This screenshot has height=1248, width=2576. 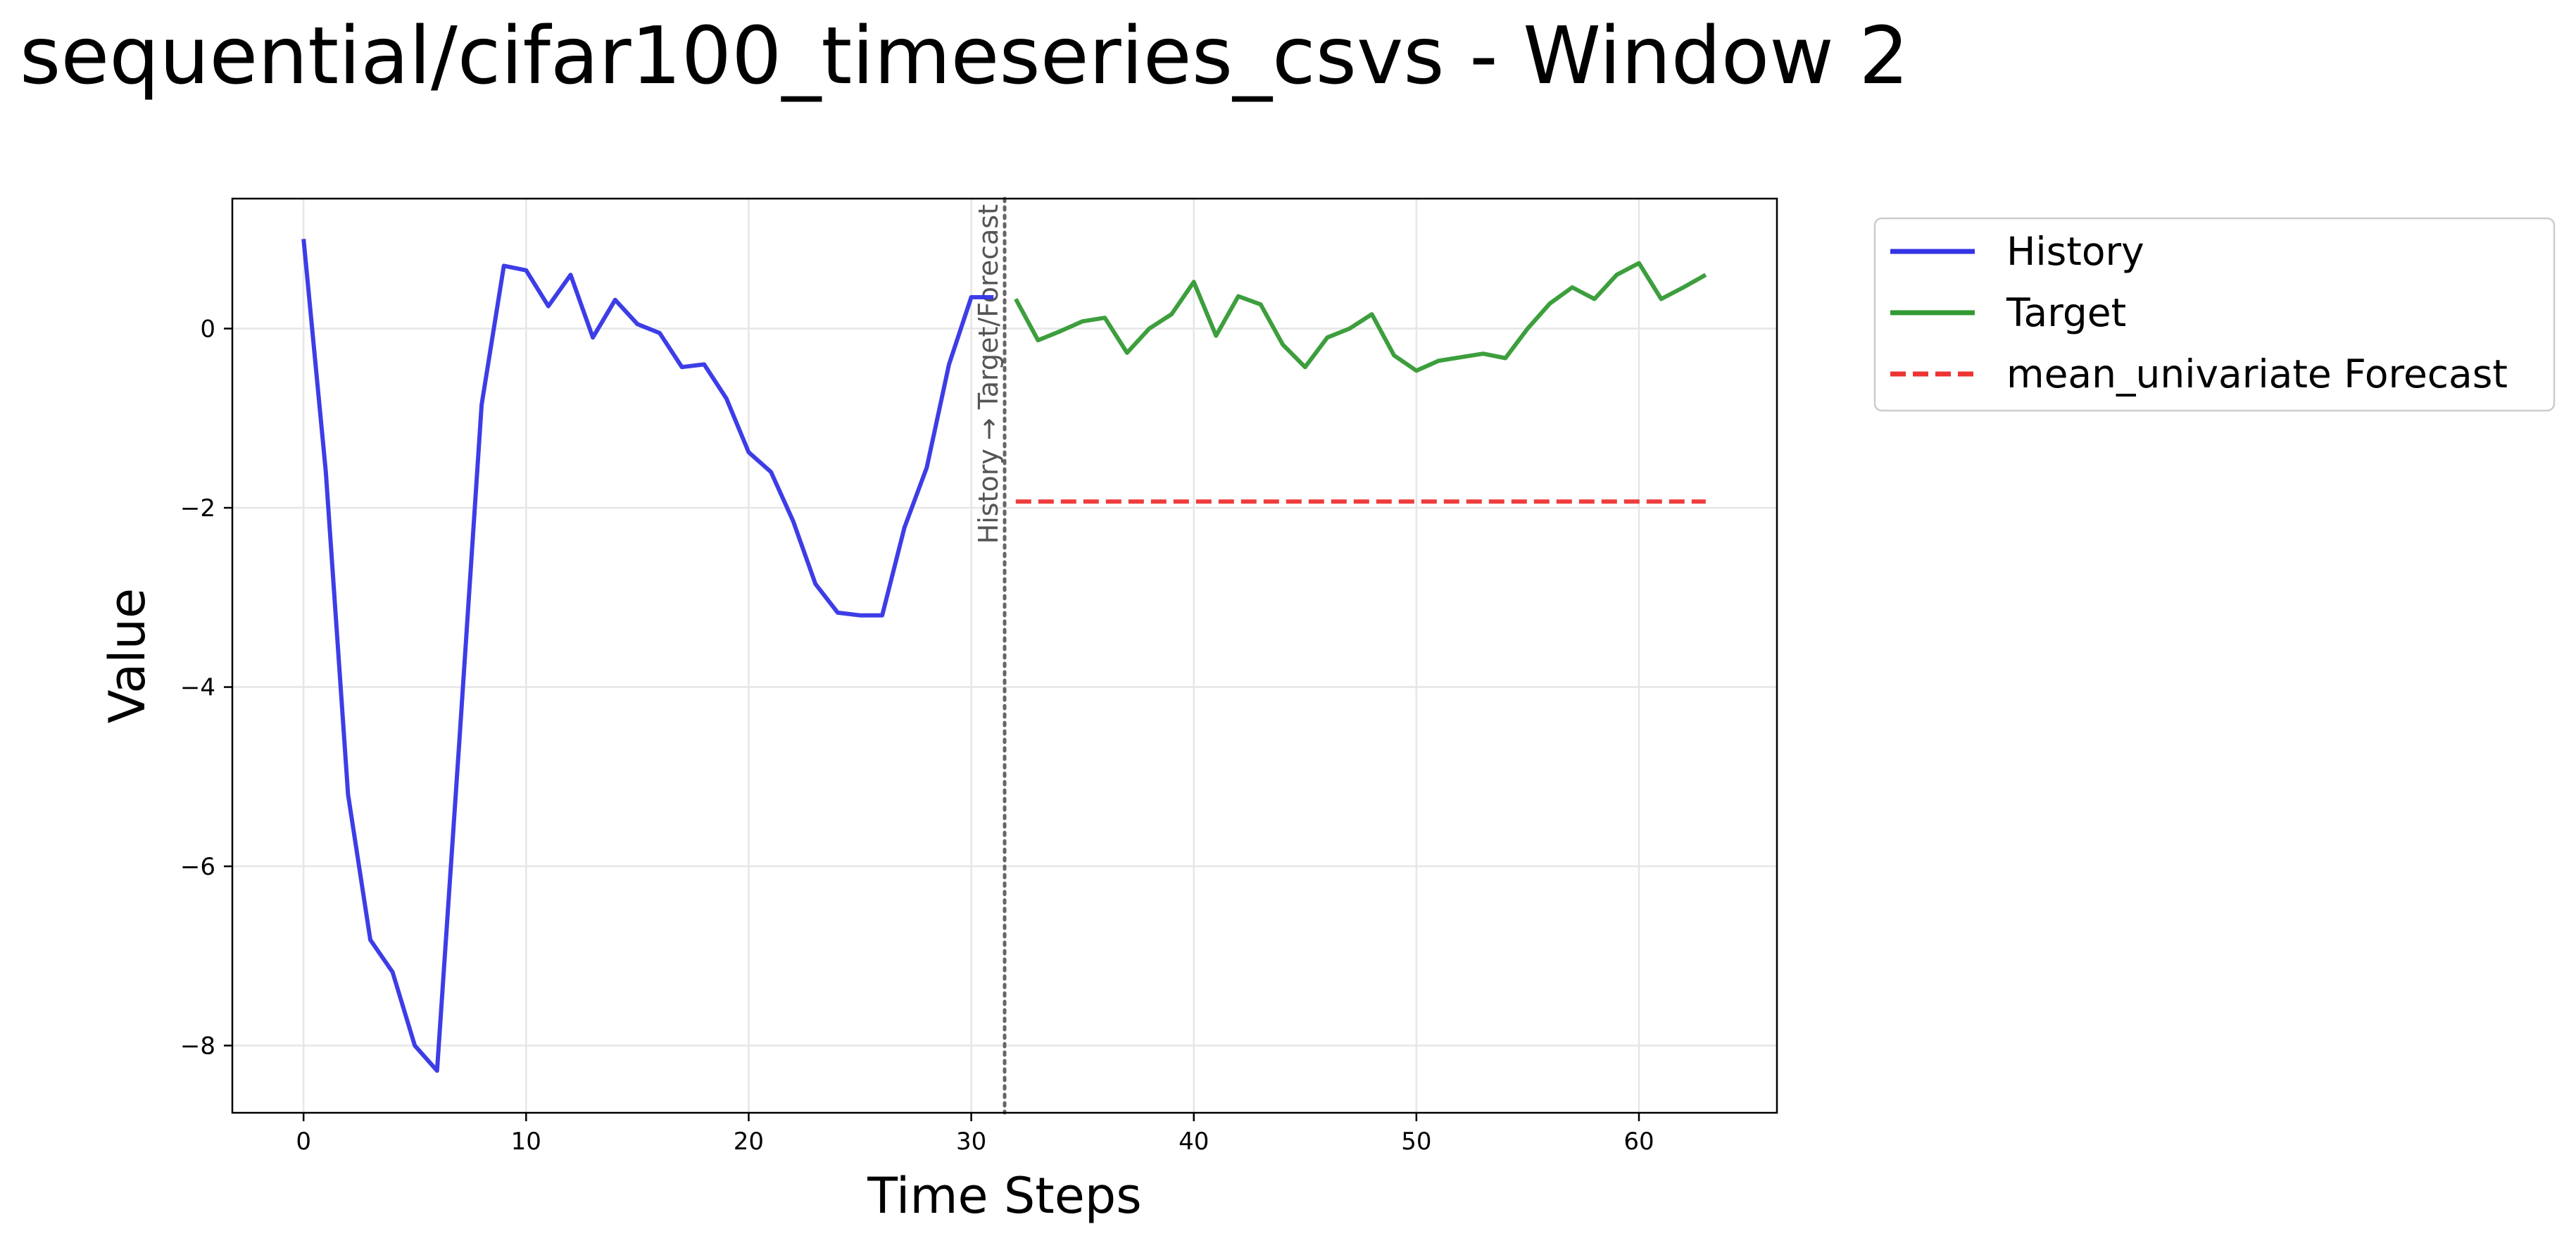 I want to click on legend: History Target mean_univariate Forecast, so click(x=2214, y=314).